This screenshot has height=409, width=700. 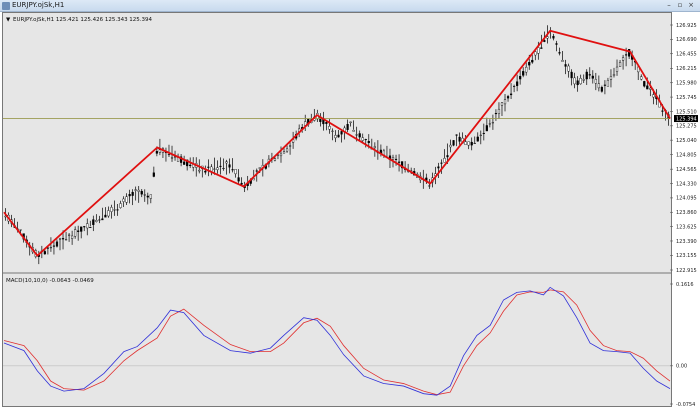 What do you see at coordinates (681, 367) in the screenshot?
I see `macd-axis-label: 0.00` at bounding box center [681, 367].